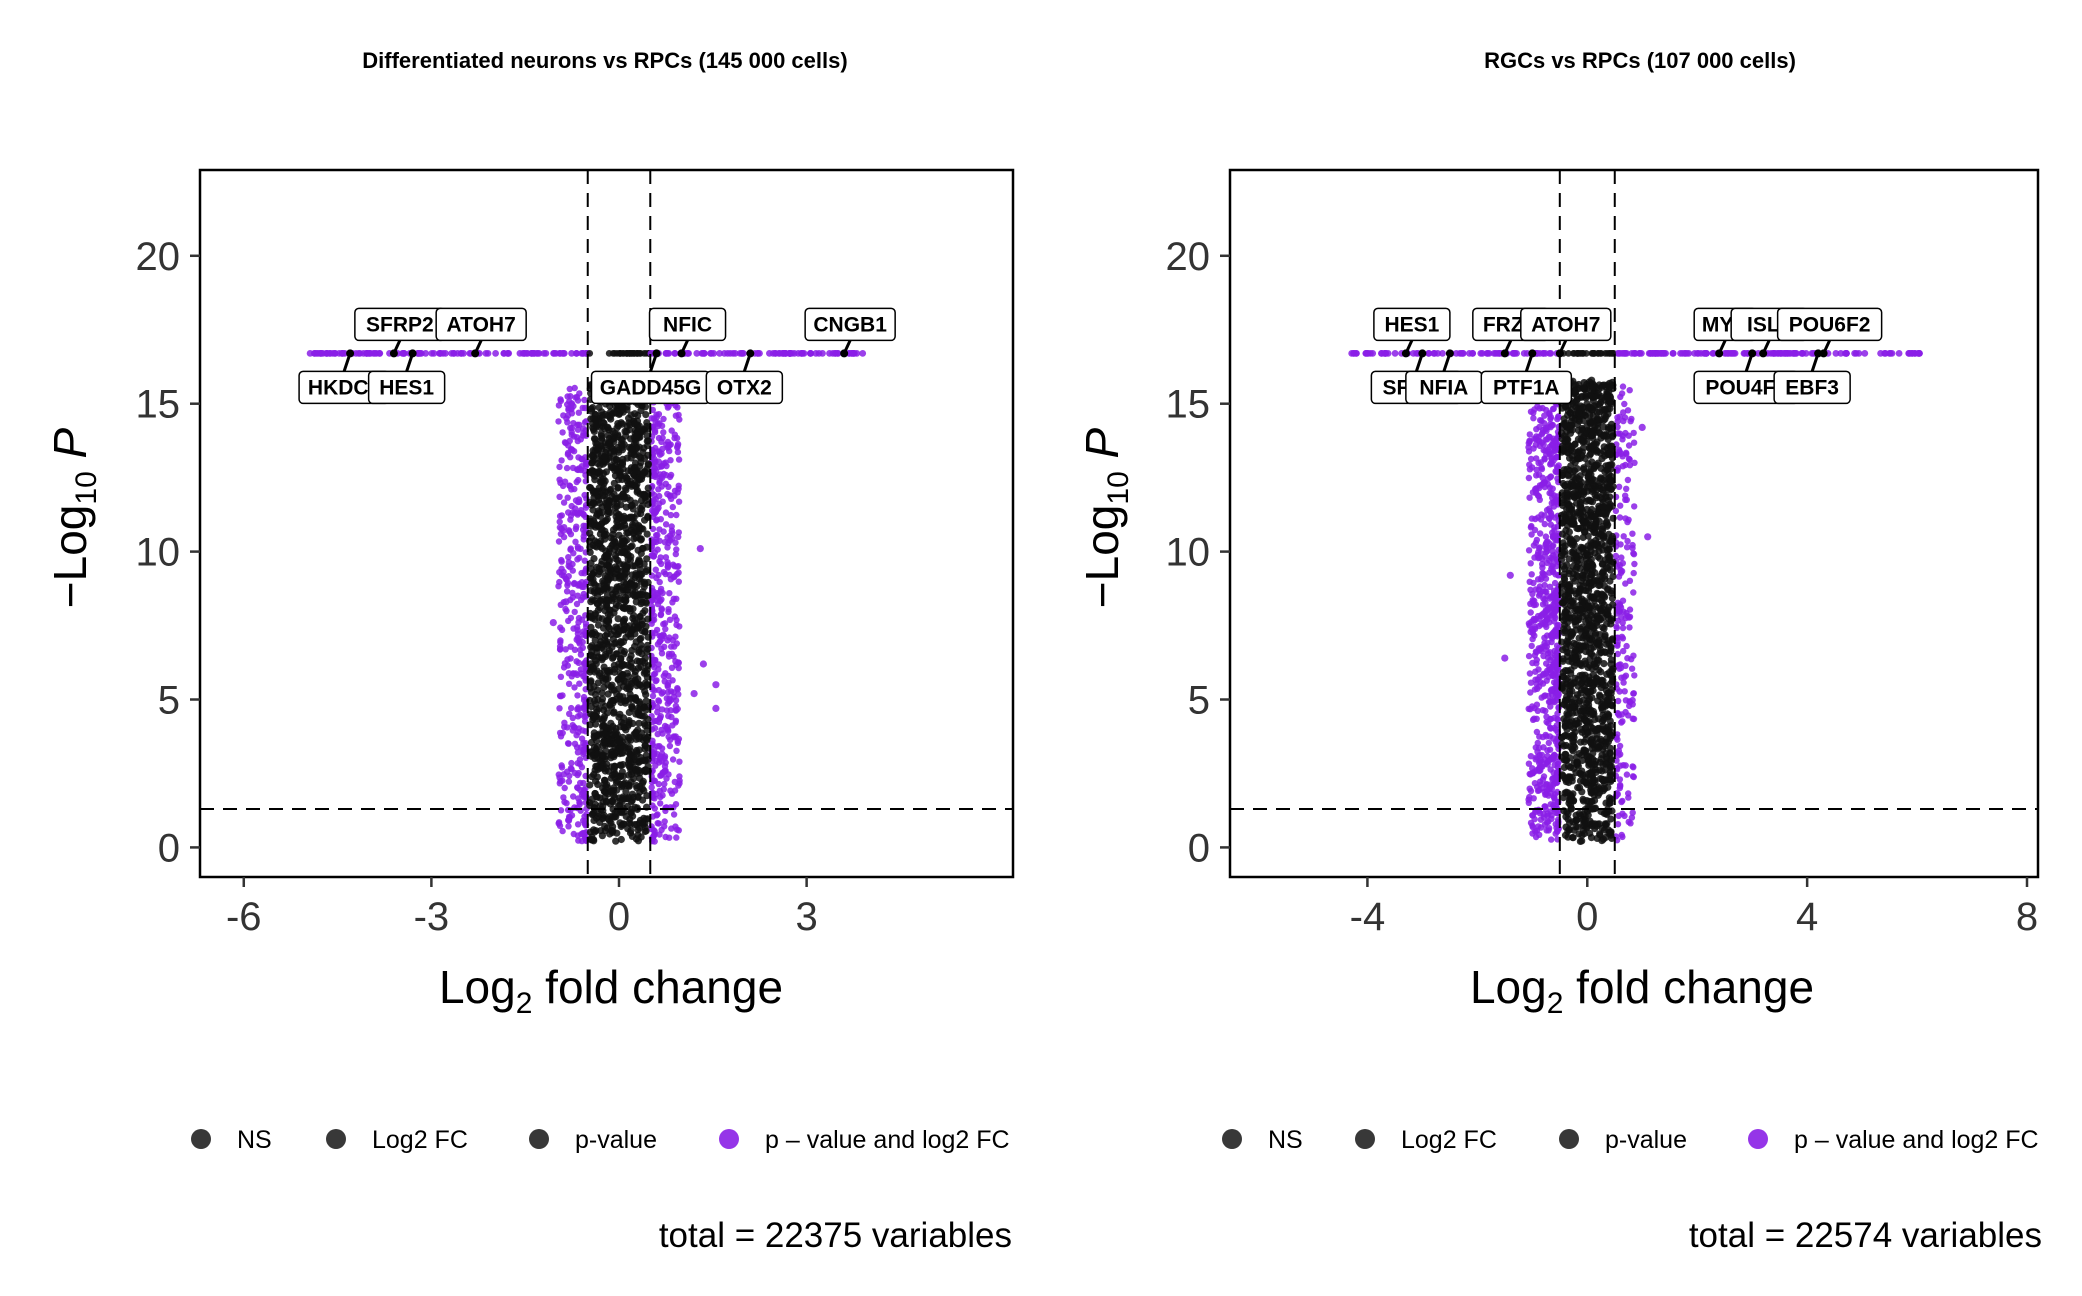 This screenshot has width=2082, height=1296. I want to click on y-tick-label: 5, so click(169, 701).